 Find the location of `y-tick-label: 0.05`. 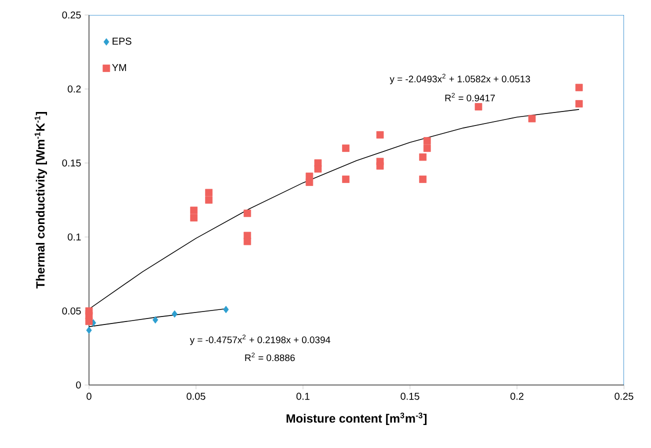

y-tick-label: 0.05 is located at coordinates (71, 311).